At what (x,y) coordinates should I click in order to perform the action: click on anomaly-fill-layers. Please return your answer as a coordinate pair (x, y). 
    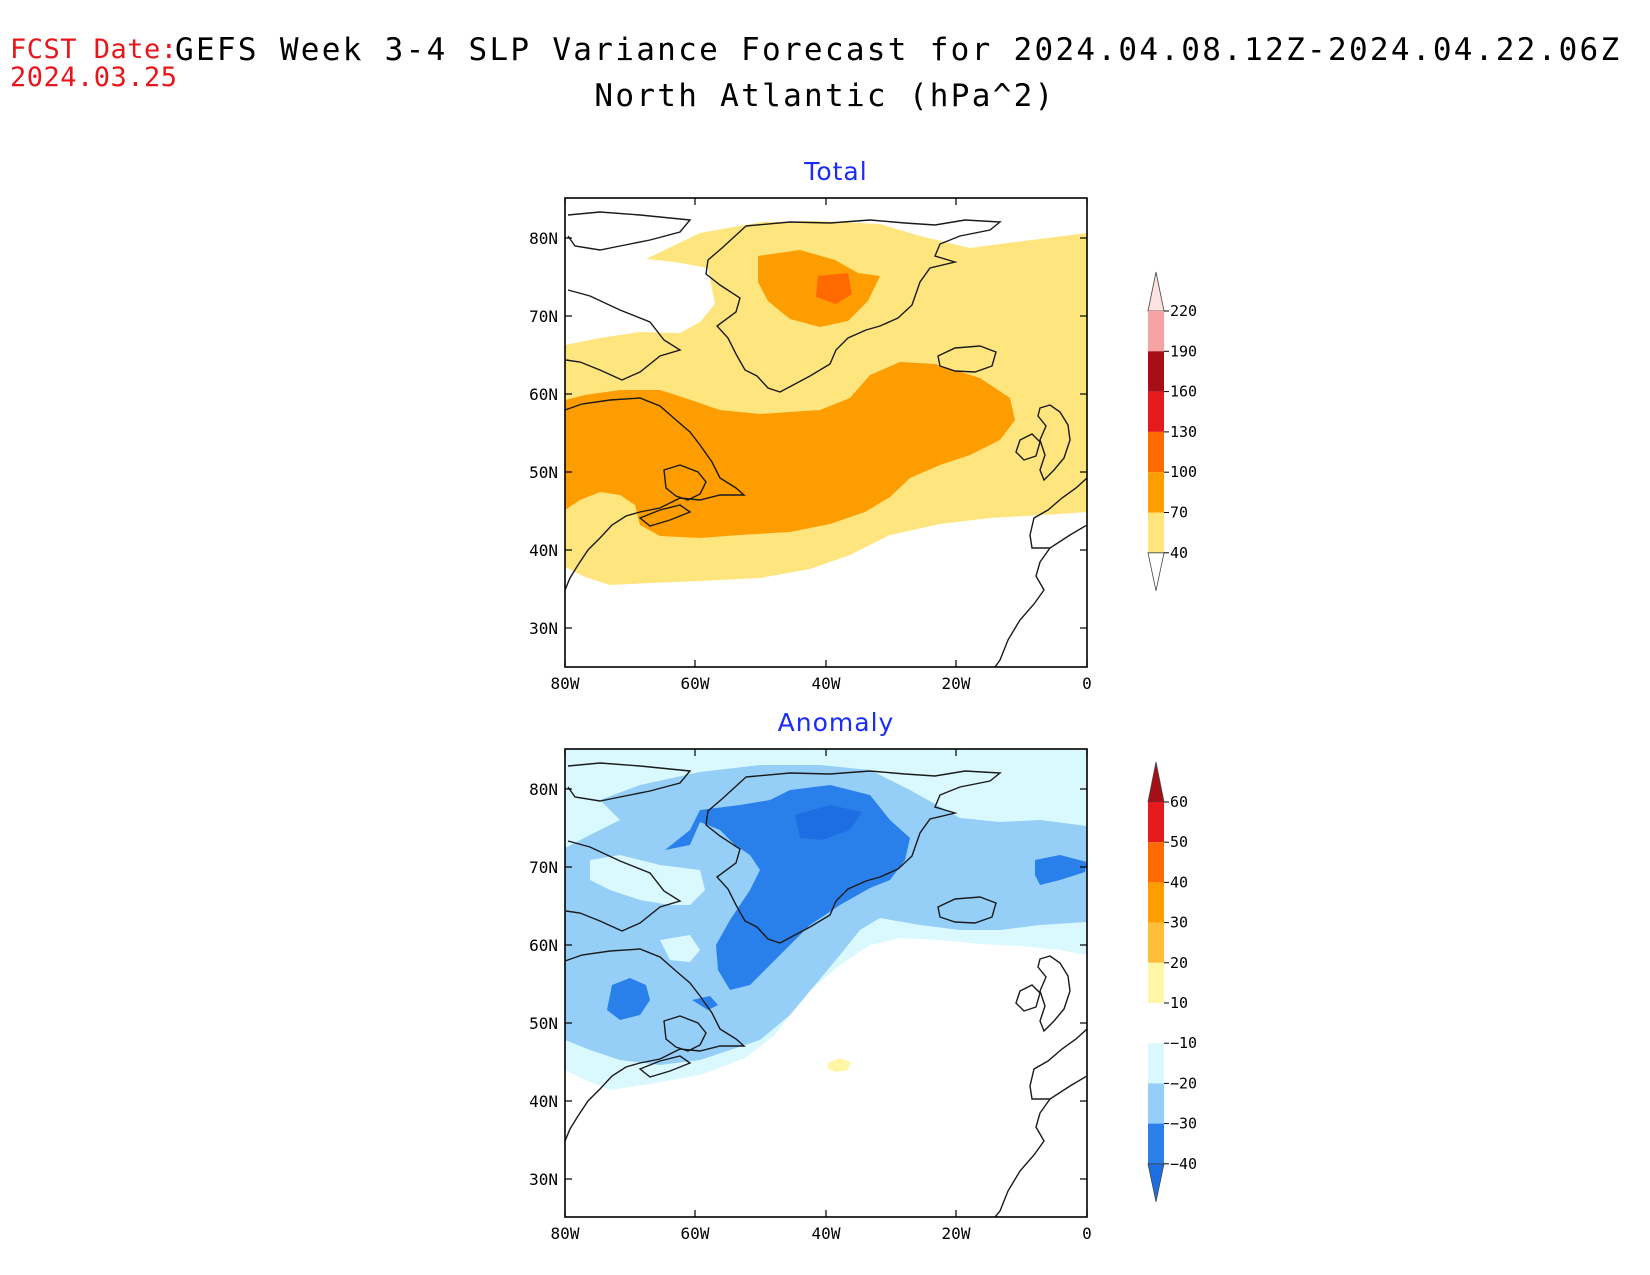
    Looking at the image, I should click on (826, 919).